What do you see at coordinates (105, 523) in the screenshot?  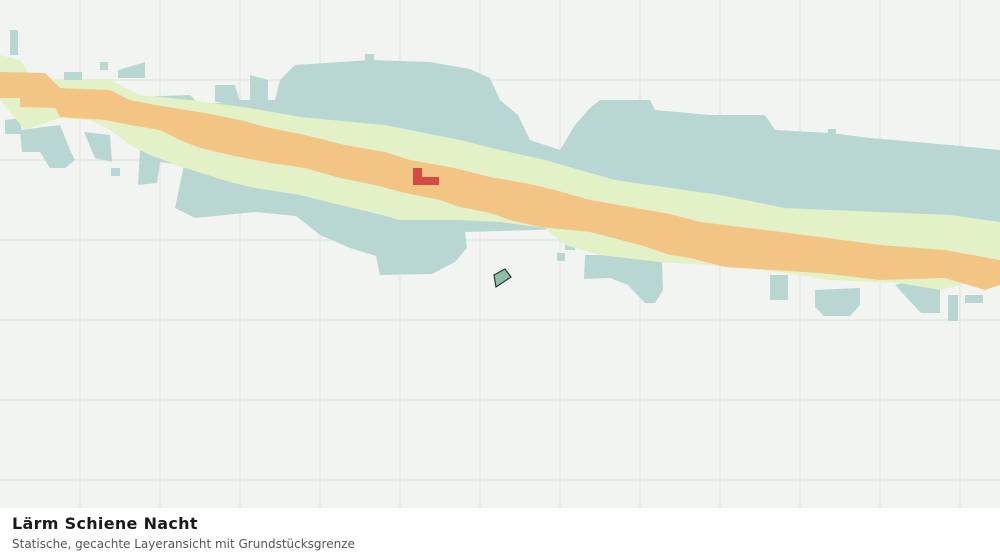 I see `map-title: Lärm Schiene Nacht` at bounding box center [105, 523].